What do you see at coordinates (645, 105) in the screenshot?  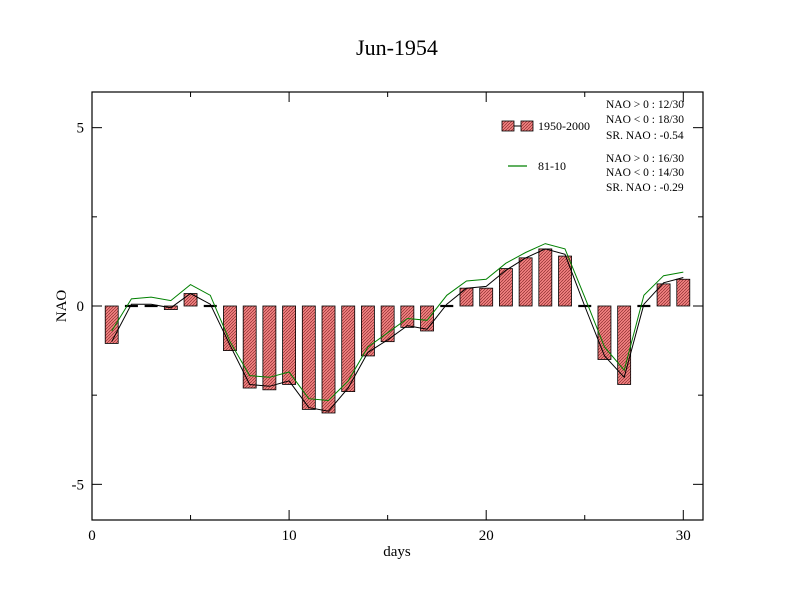 I see `stats-nao-positive: NAO > 0 : 12/30` at bounding box center [645, 105].